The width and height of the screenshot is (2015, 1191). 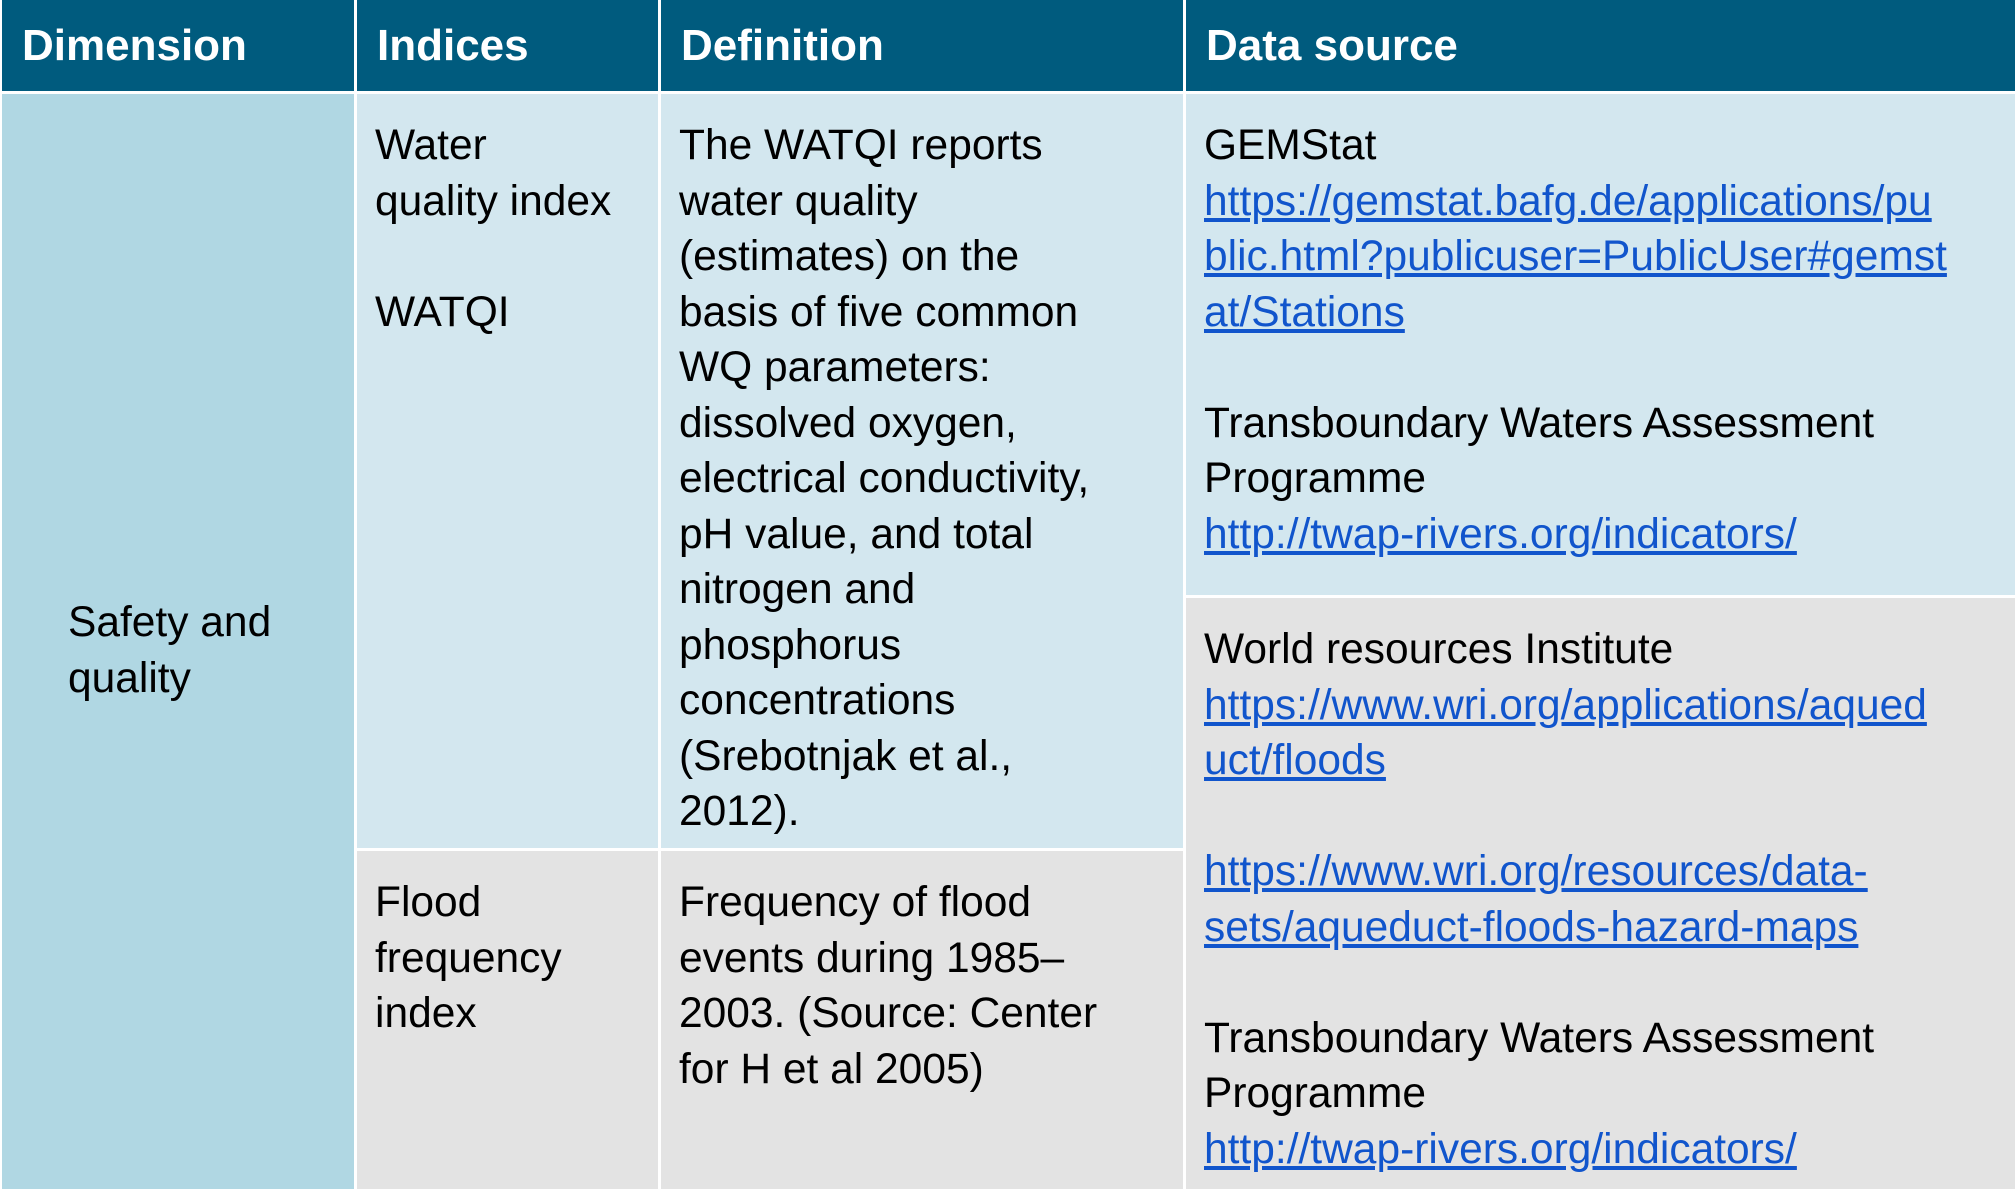 I want to click on definition-line: 2003. (Source: Center, so click(x=888, y=1013).